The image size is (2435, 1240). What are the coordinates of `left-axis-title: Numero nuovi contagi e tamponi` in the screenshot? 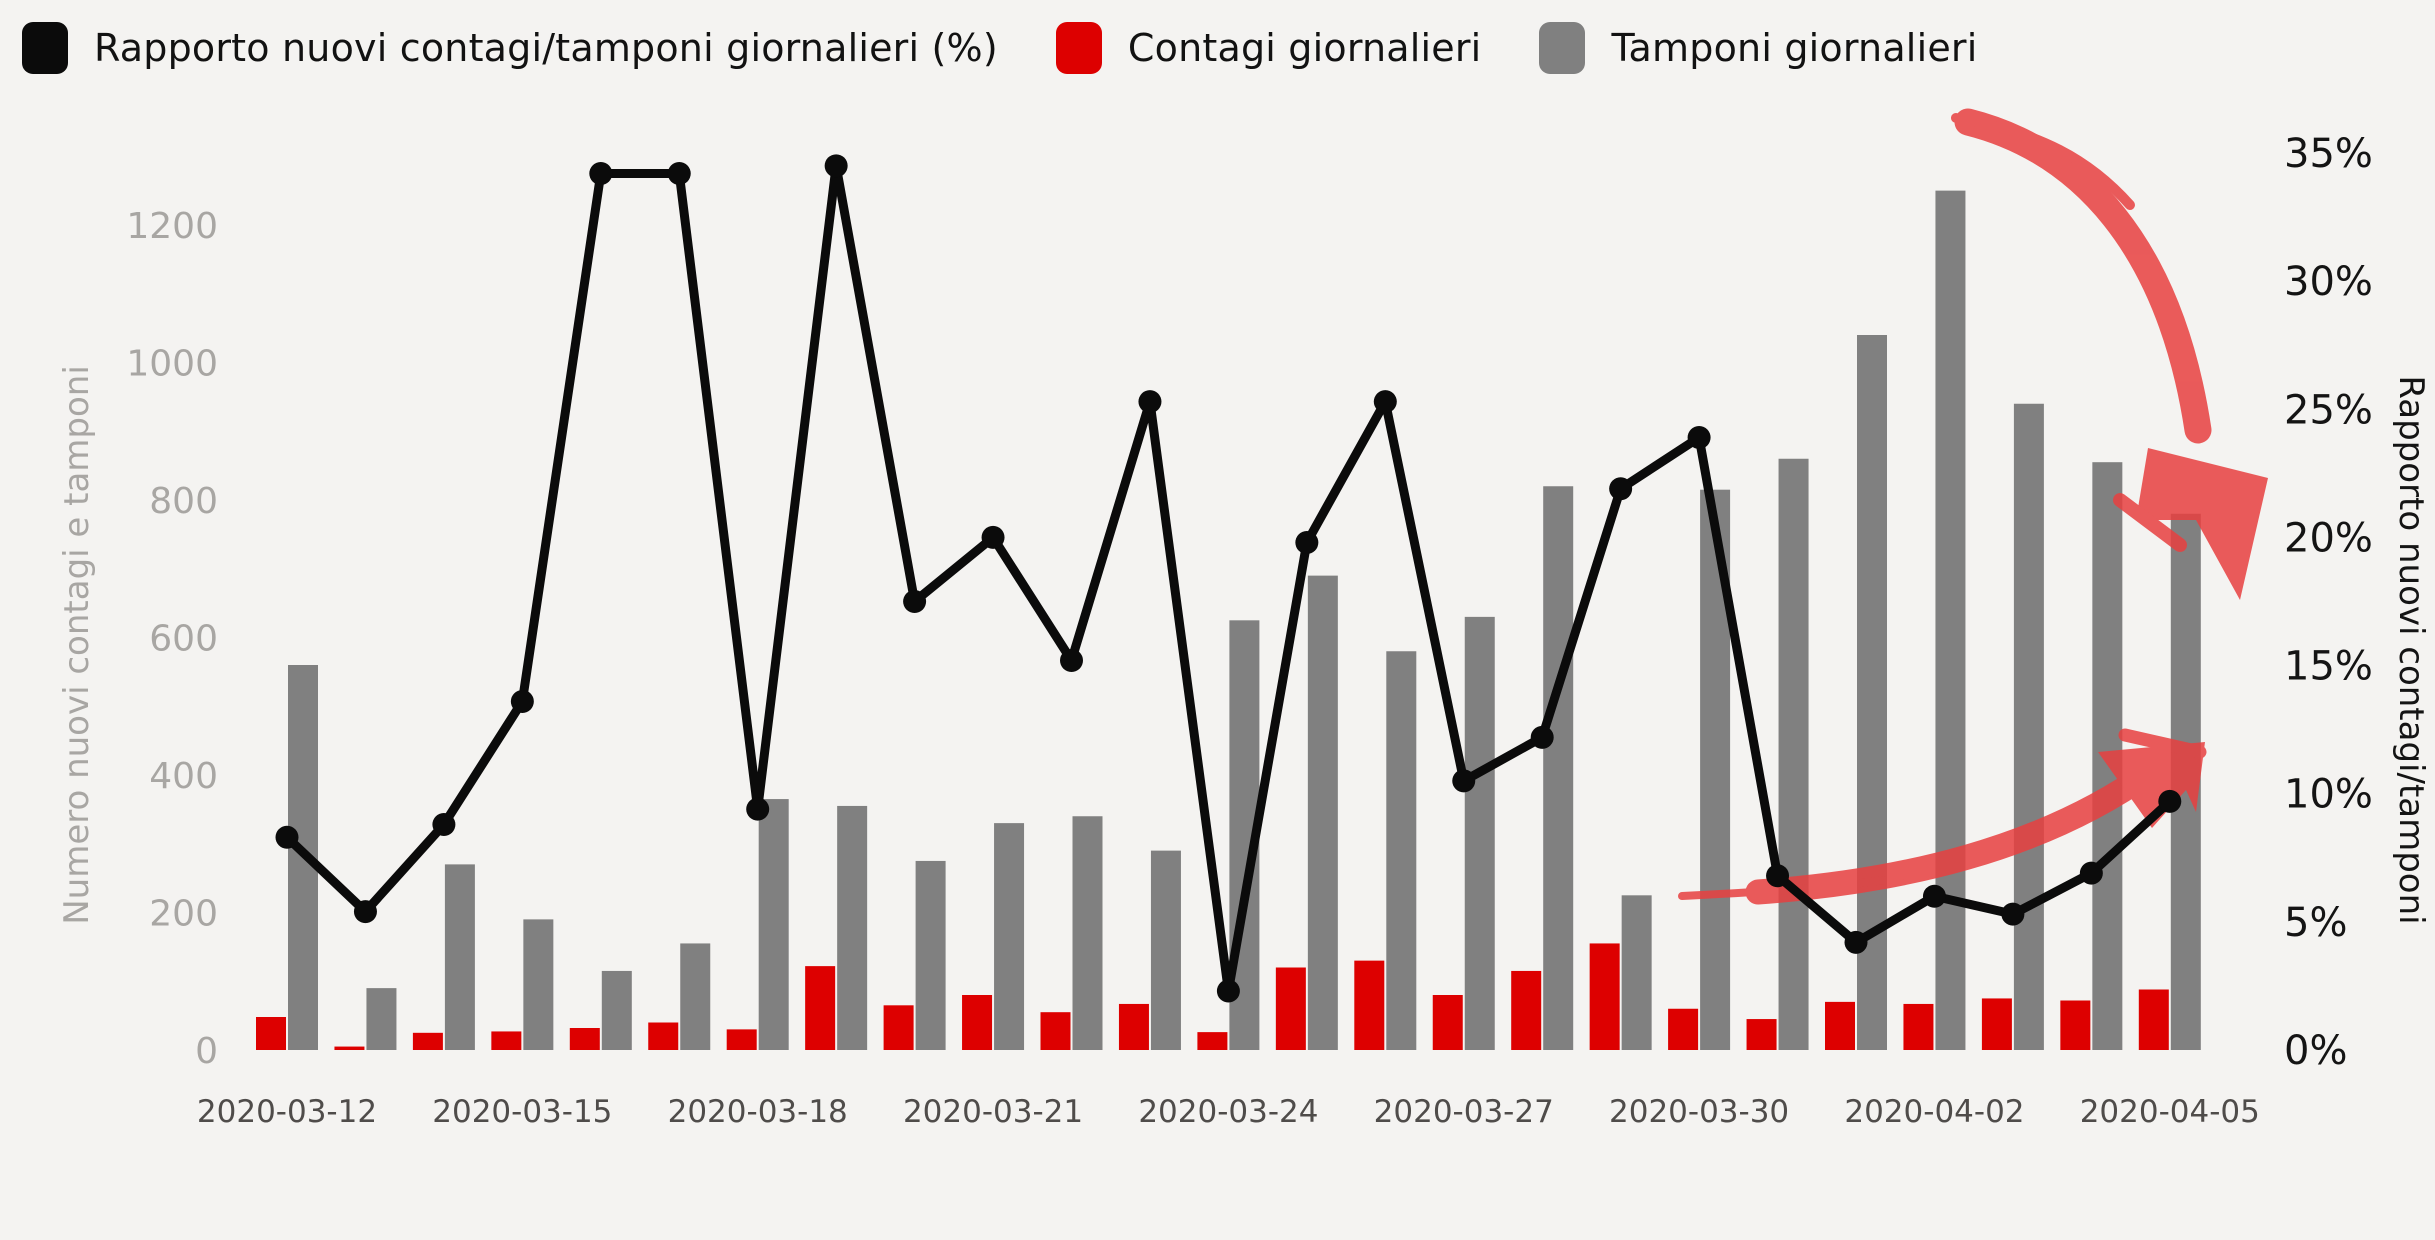 It's located at (77, 645).